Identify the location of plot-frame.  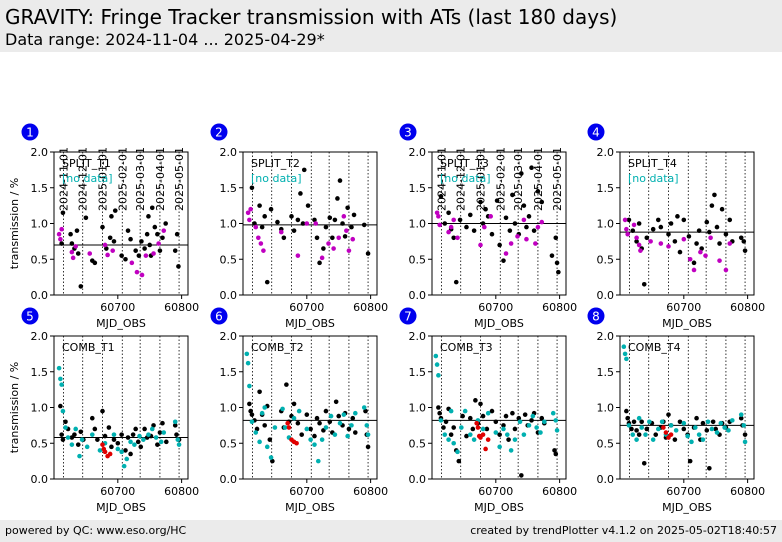
(121, 407).